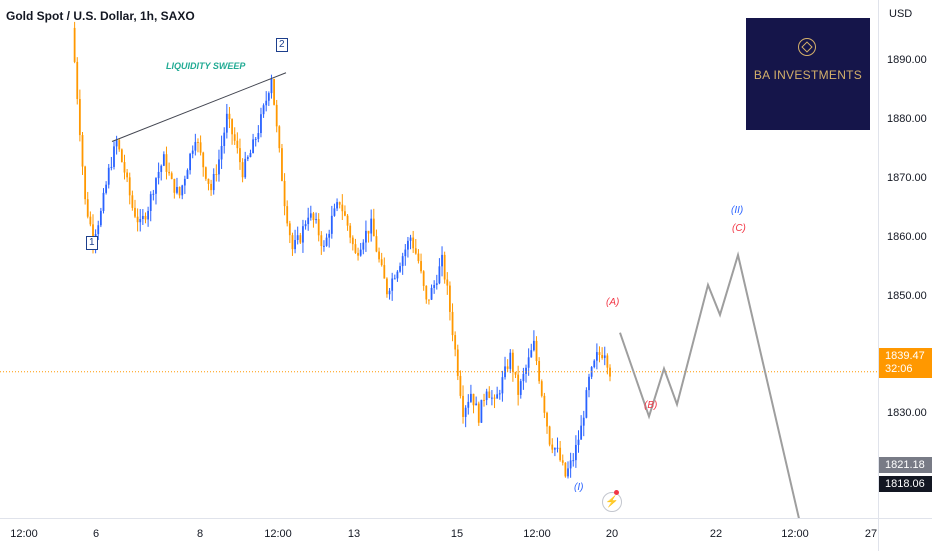  I want to click on wave-i-label: (I), so click(579, 487).